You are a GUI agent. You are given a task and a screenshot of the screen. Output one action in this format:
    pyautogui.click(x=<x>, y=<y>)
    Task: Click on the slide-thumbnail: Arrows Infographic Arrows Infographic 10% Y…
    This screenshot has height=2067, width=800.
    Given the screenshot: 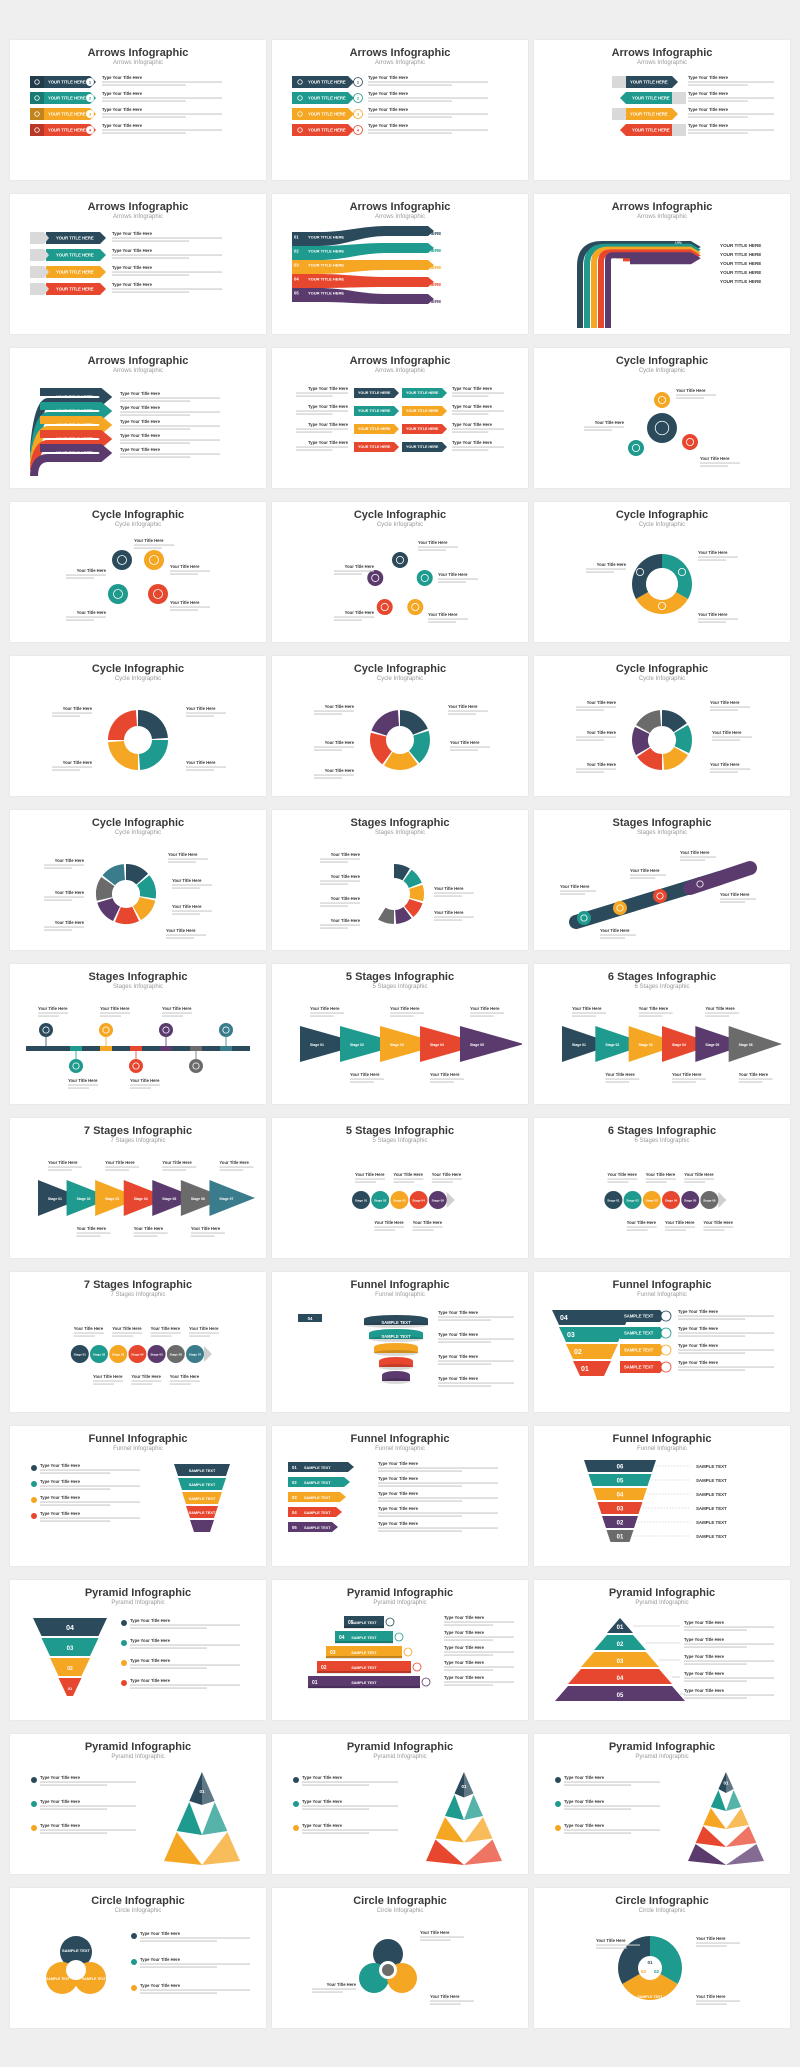 What is the action you would take?
    pyautogui.click(x=662, y=264)
    